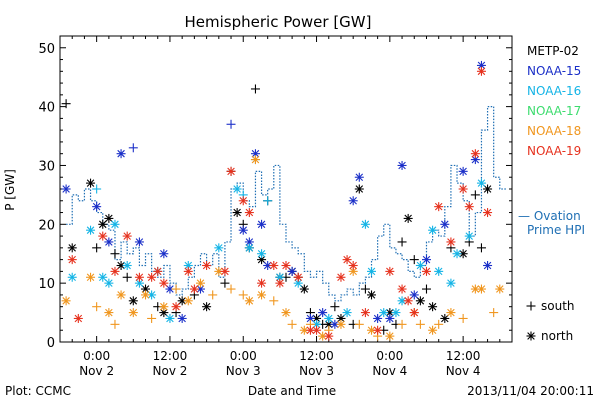 The image size is (600, 400). Describe the element at coordinates (46, 108) in the screenshot. I see `y-tick-label: 40` at that location.